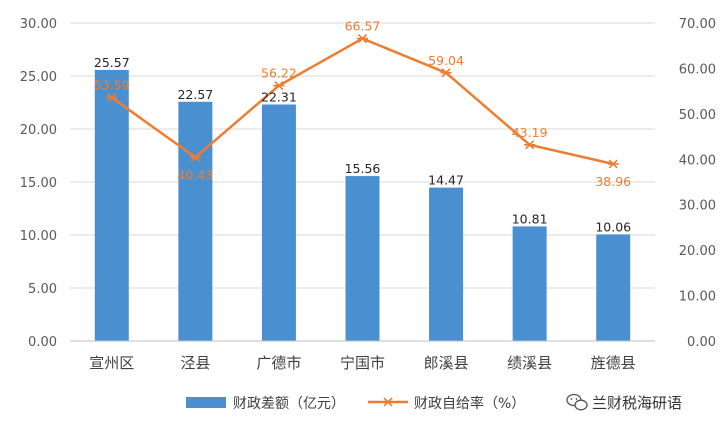 The width and height of the screenshot is (722, 434). I want to click on line-data-label: 53.59, so click(112, 85).